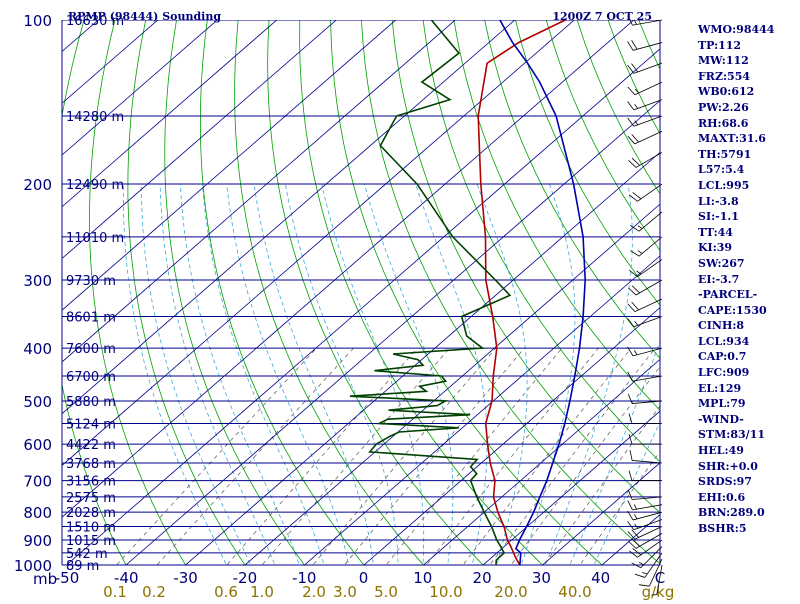 This screenshot has width=800, height=604. Describe the element at coordinates (748, 77) in the screenshot. I see `stat-line: FRZ:554` at that location.